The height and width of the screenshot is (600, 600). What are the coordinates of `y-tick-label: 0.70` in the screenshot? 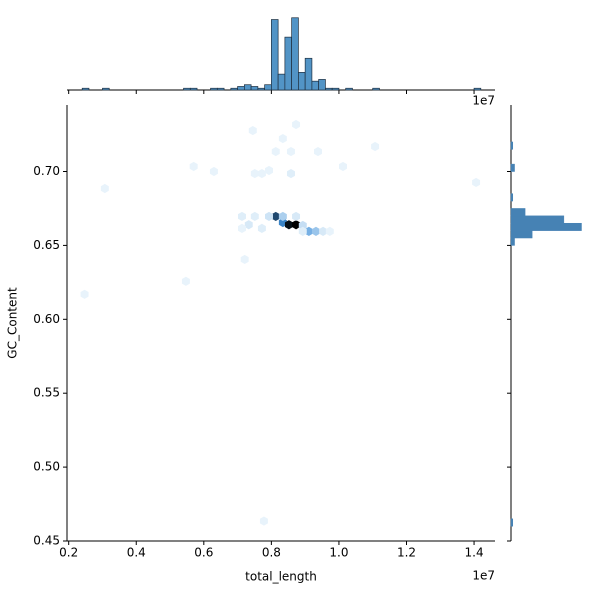 It's located at (46, 171).